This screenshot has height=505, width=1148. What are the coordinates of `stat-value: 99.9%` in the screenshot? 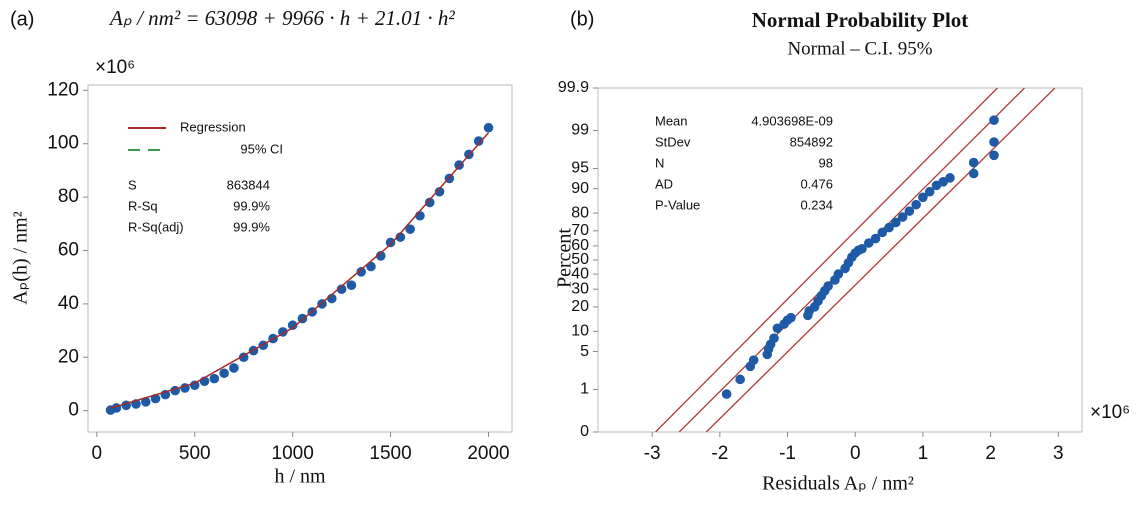 It's located at (251, 226).